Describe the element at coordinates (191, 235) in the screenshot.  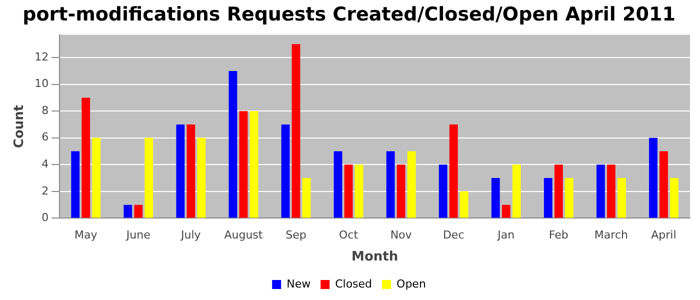
I see `x-tick-label: July` at that location.